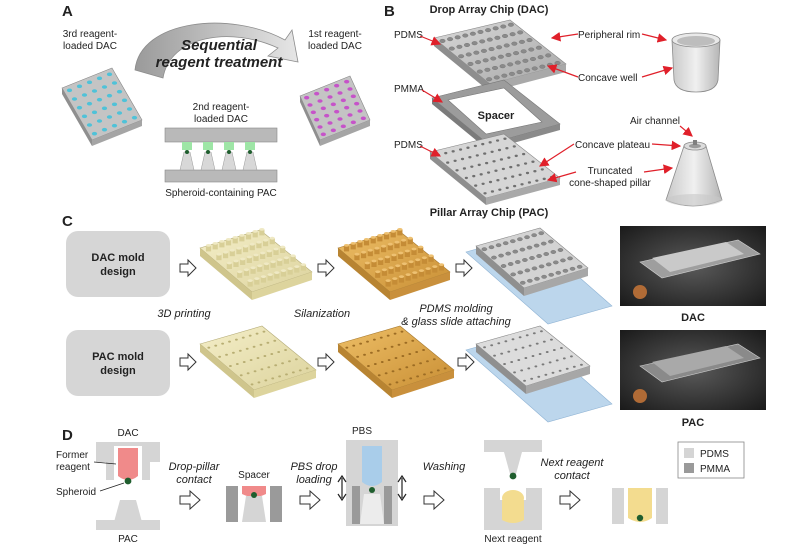 The height and width of the screenshot is (549, 793). Describe the element at coordinates (128, 539) in the screenshot. I see `stage1-pac: PAC` at that location.